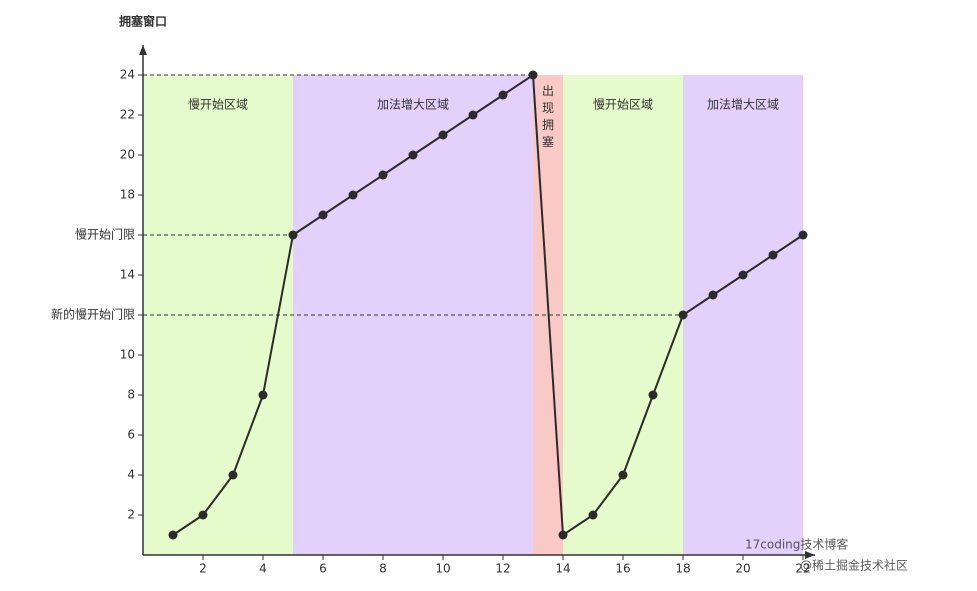  What do you see at coordinates (93, 314) in the screenshot?
I see `y-tick-label: 新的慢开始门限` at bounding box center [93, 314].